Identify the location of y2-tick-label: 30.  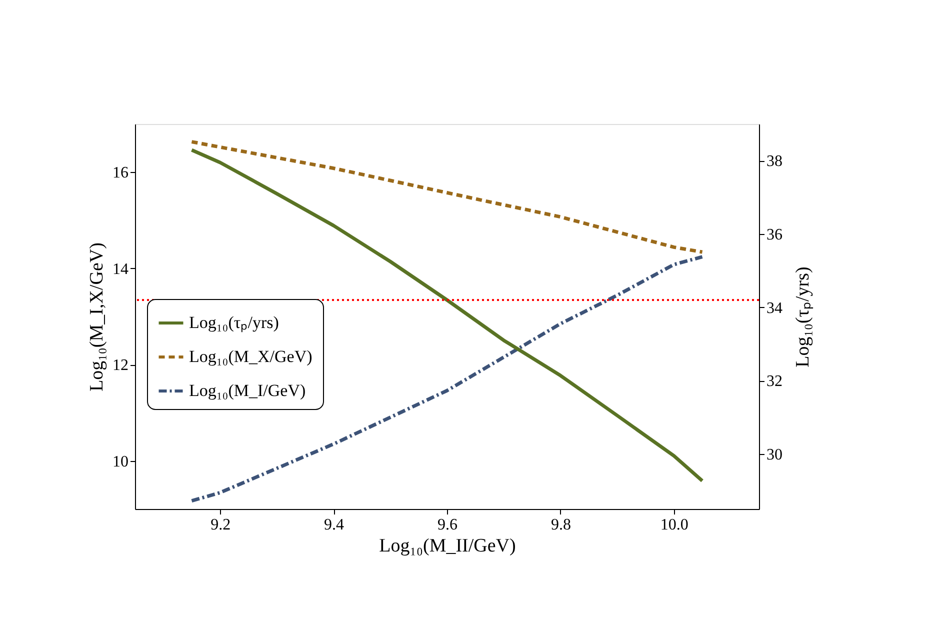
(774, 455).